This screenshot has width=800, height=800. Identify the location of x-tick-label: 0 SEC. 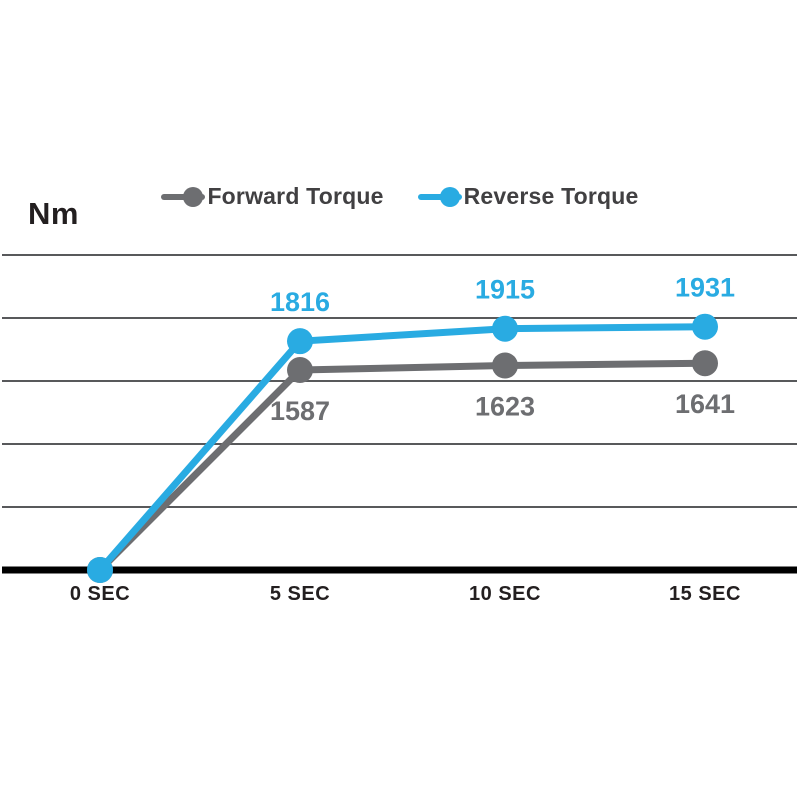
(100, 594).